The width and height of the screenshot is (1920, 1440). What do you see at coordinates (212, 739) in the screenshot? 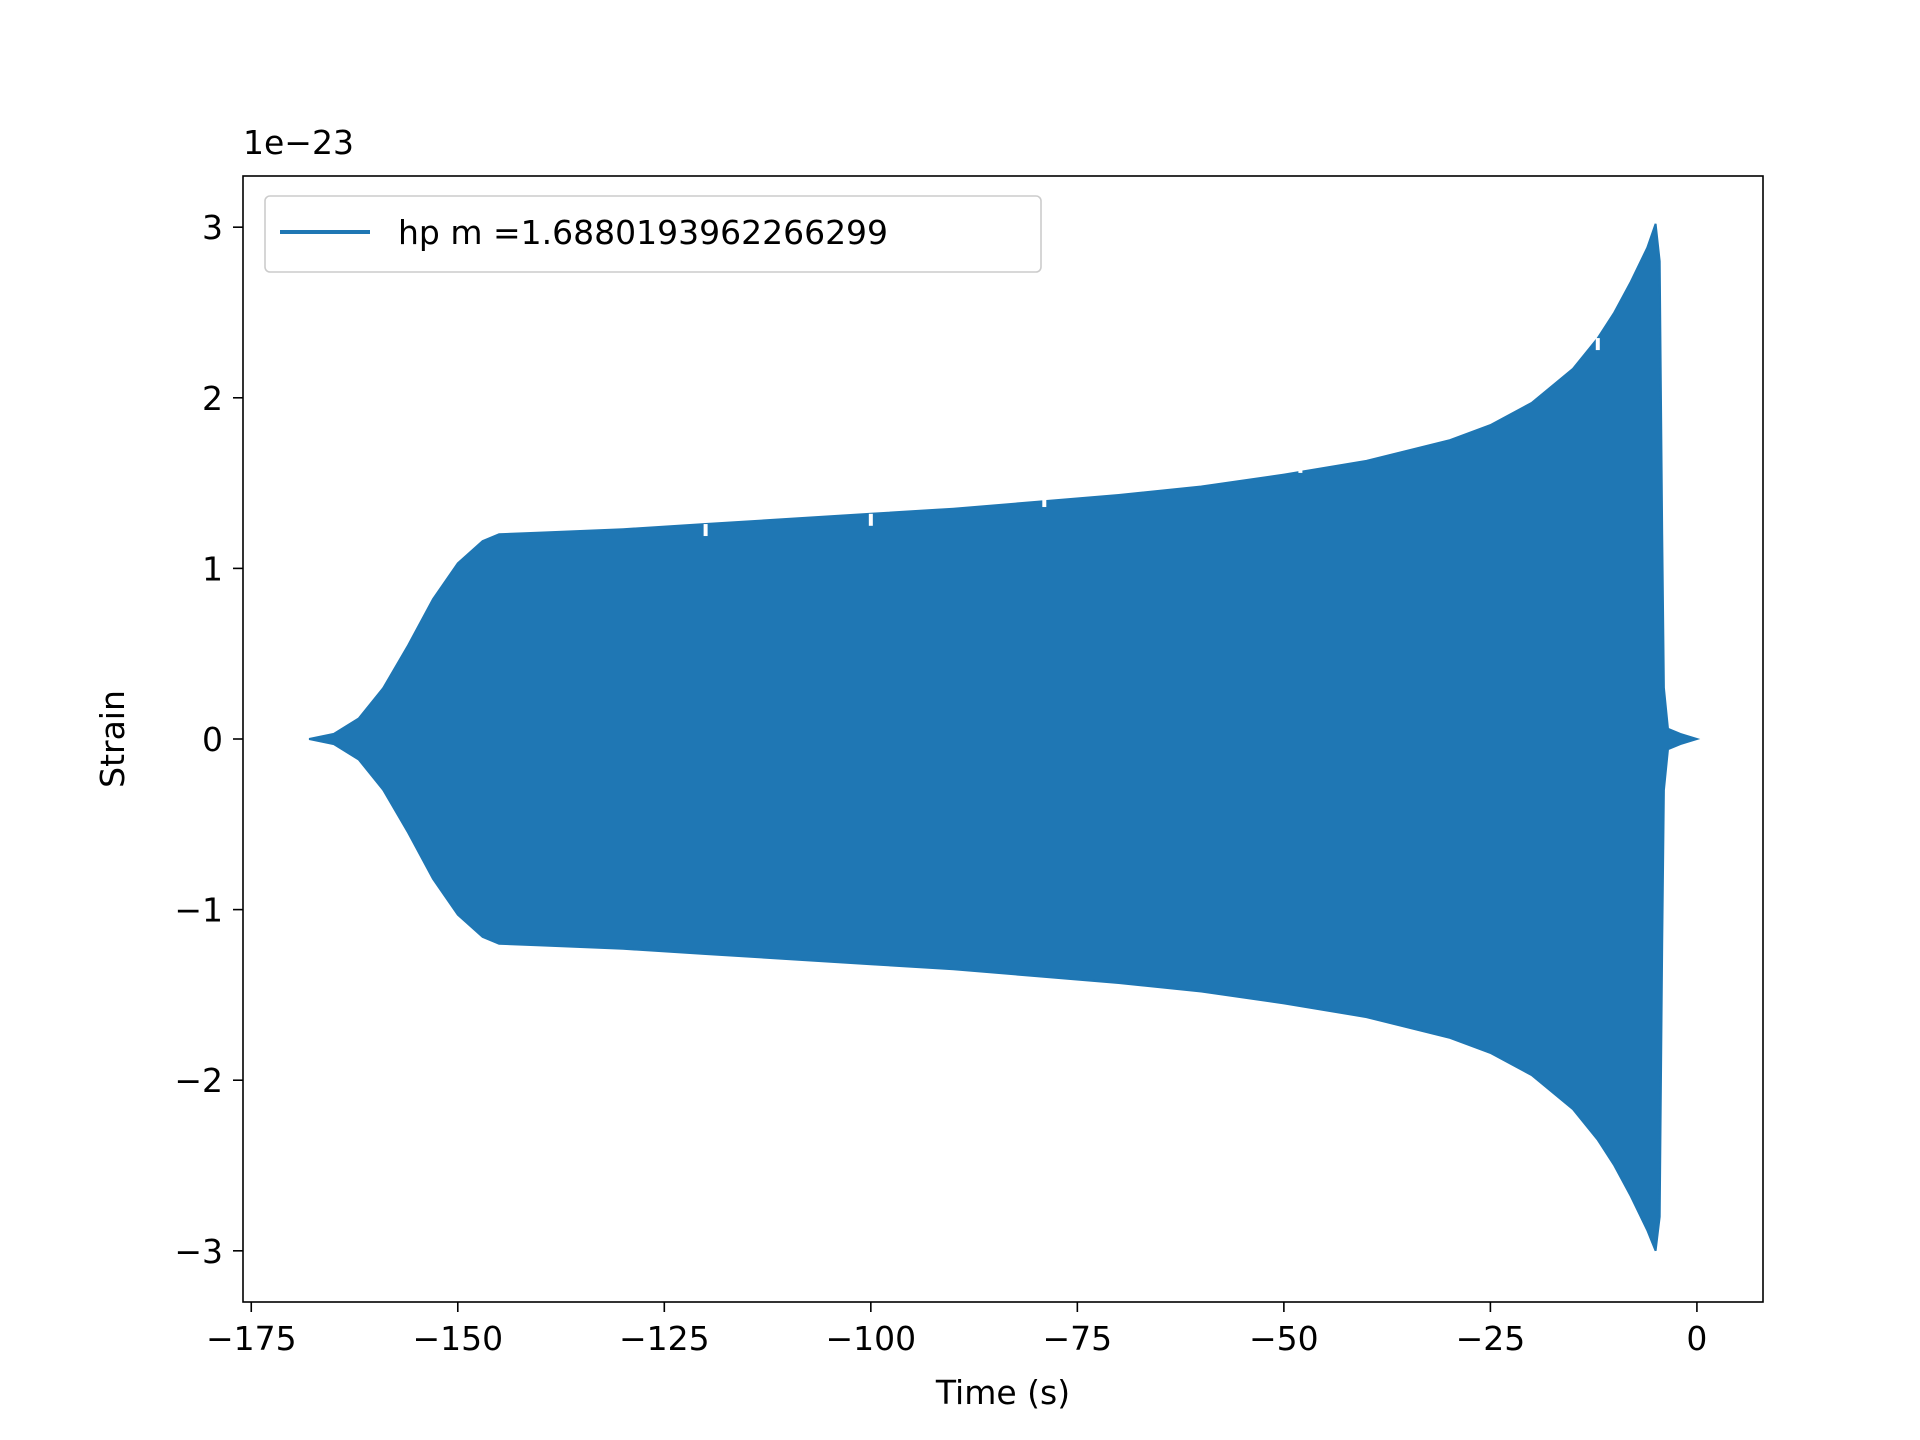
I see `y-tick-label: 0` at bounding box center [212, 739].